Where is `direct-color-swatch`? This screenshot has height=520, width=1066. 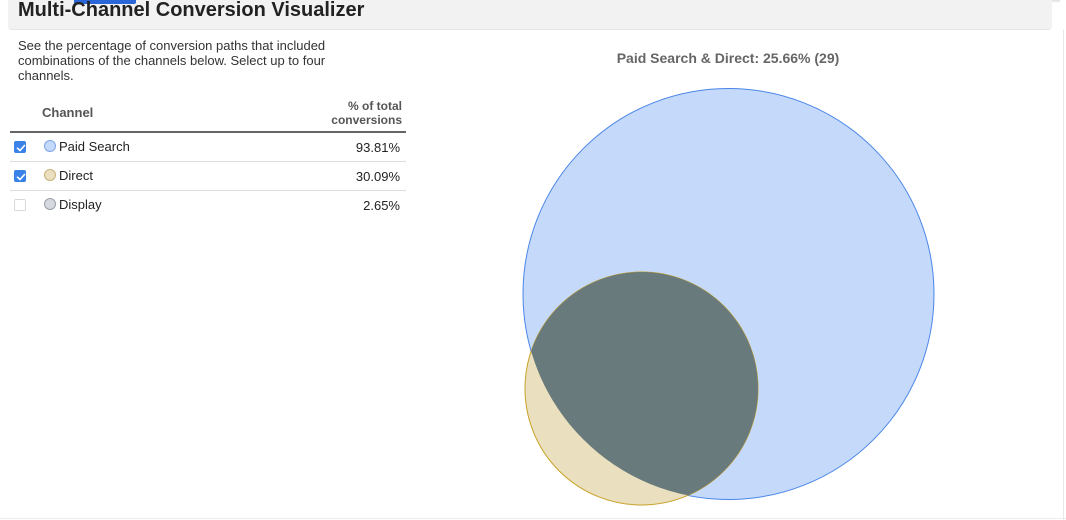 direct-color-swatch is located at coordinates (50, 175).